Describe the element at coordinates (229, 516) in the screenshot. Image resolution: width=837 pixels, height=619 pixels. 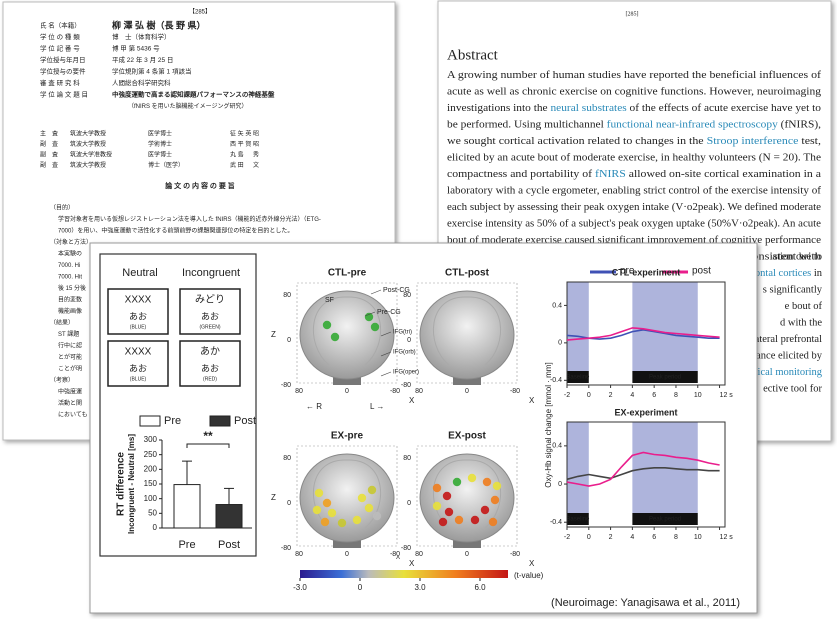
I see `bar` at that location.